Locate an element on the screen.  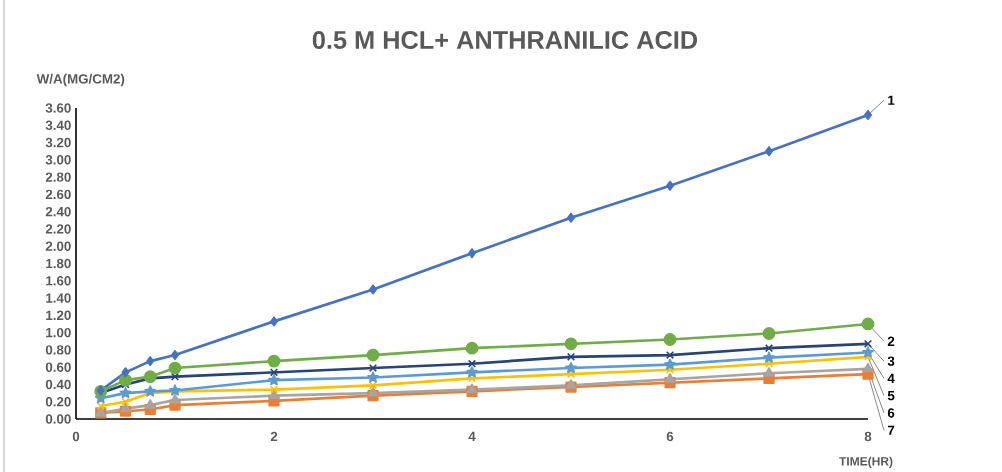
series-label: 1 is located at coordinates (891, 100).